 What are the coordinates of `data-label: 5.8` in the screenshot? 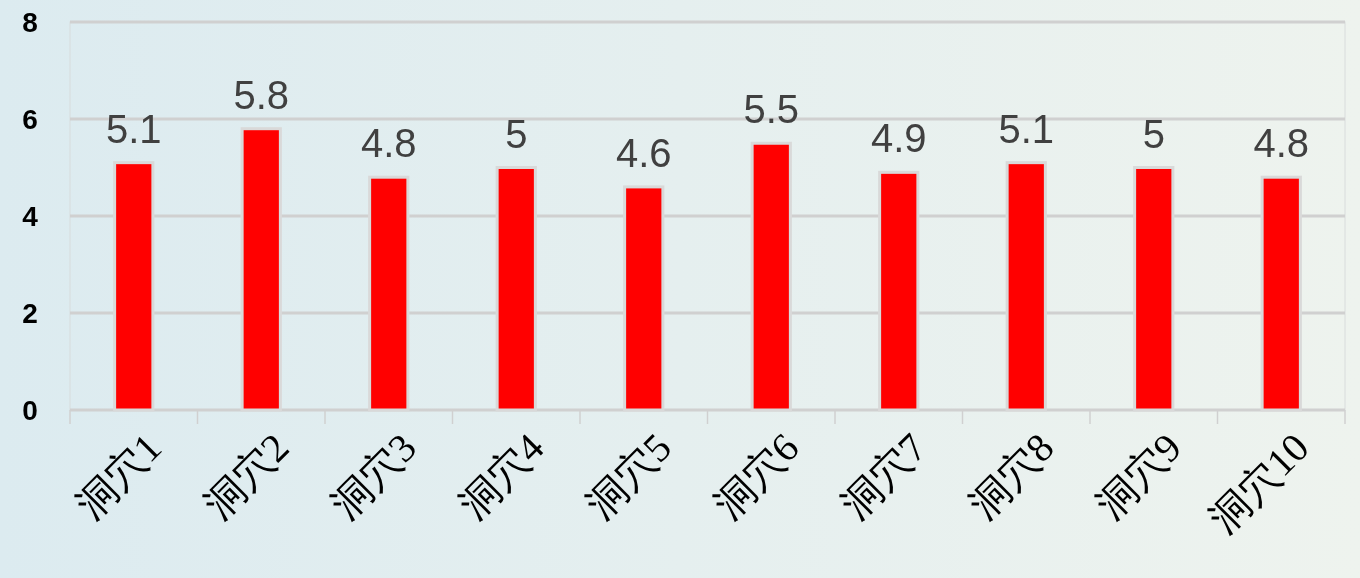 It's located at (261, 94).